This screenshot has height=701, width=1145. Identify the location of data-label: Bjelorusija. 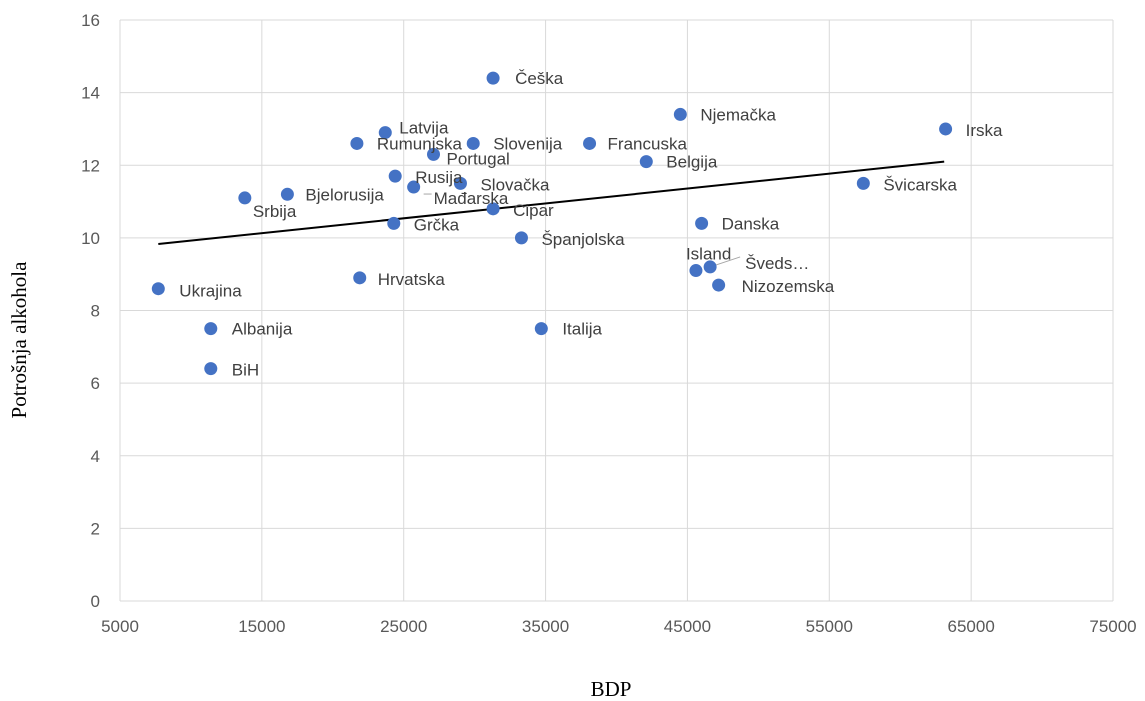
(344, 194).